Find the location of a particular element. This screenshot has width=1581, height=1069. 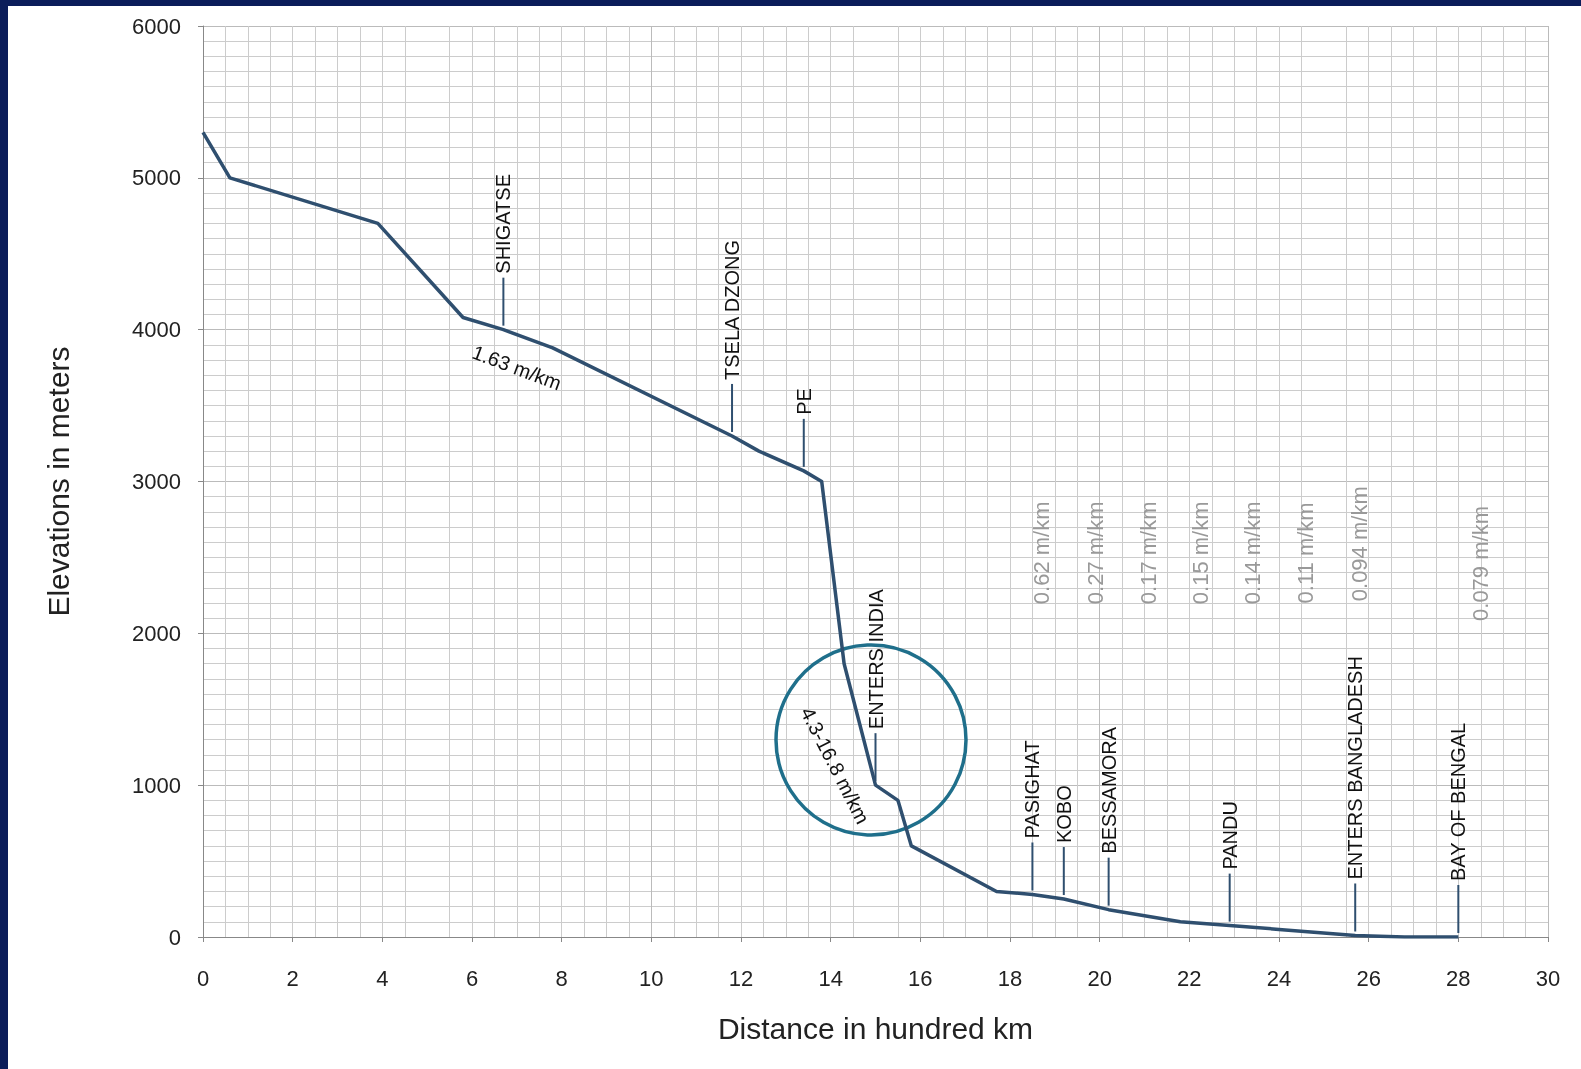

x-tick-label: 0 is located at coordinates (203, 978).